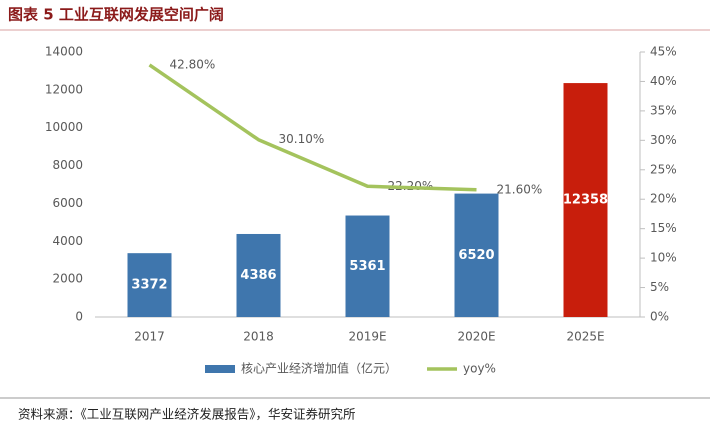  I want to click on legend-swatch, so click(220, 369).